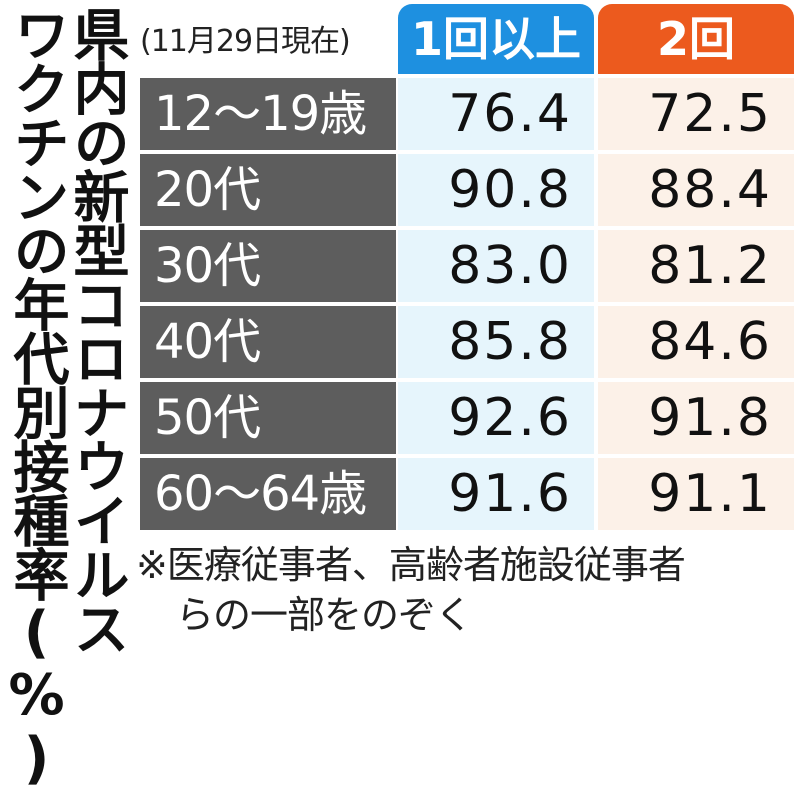 The width and height of the screenshot is (800, 789). Describe the element at coordinates (496, 266) in the screenshot. I see `first-dose-value: 83.0` at that location.